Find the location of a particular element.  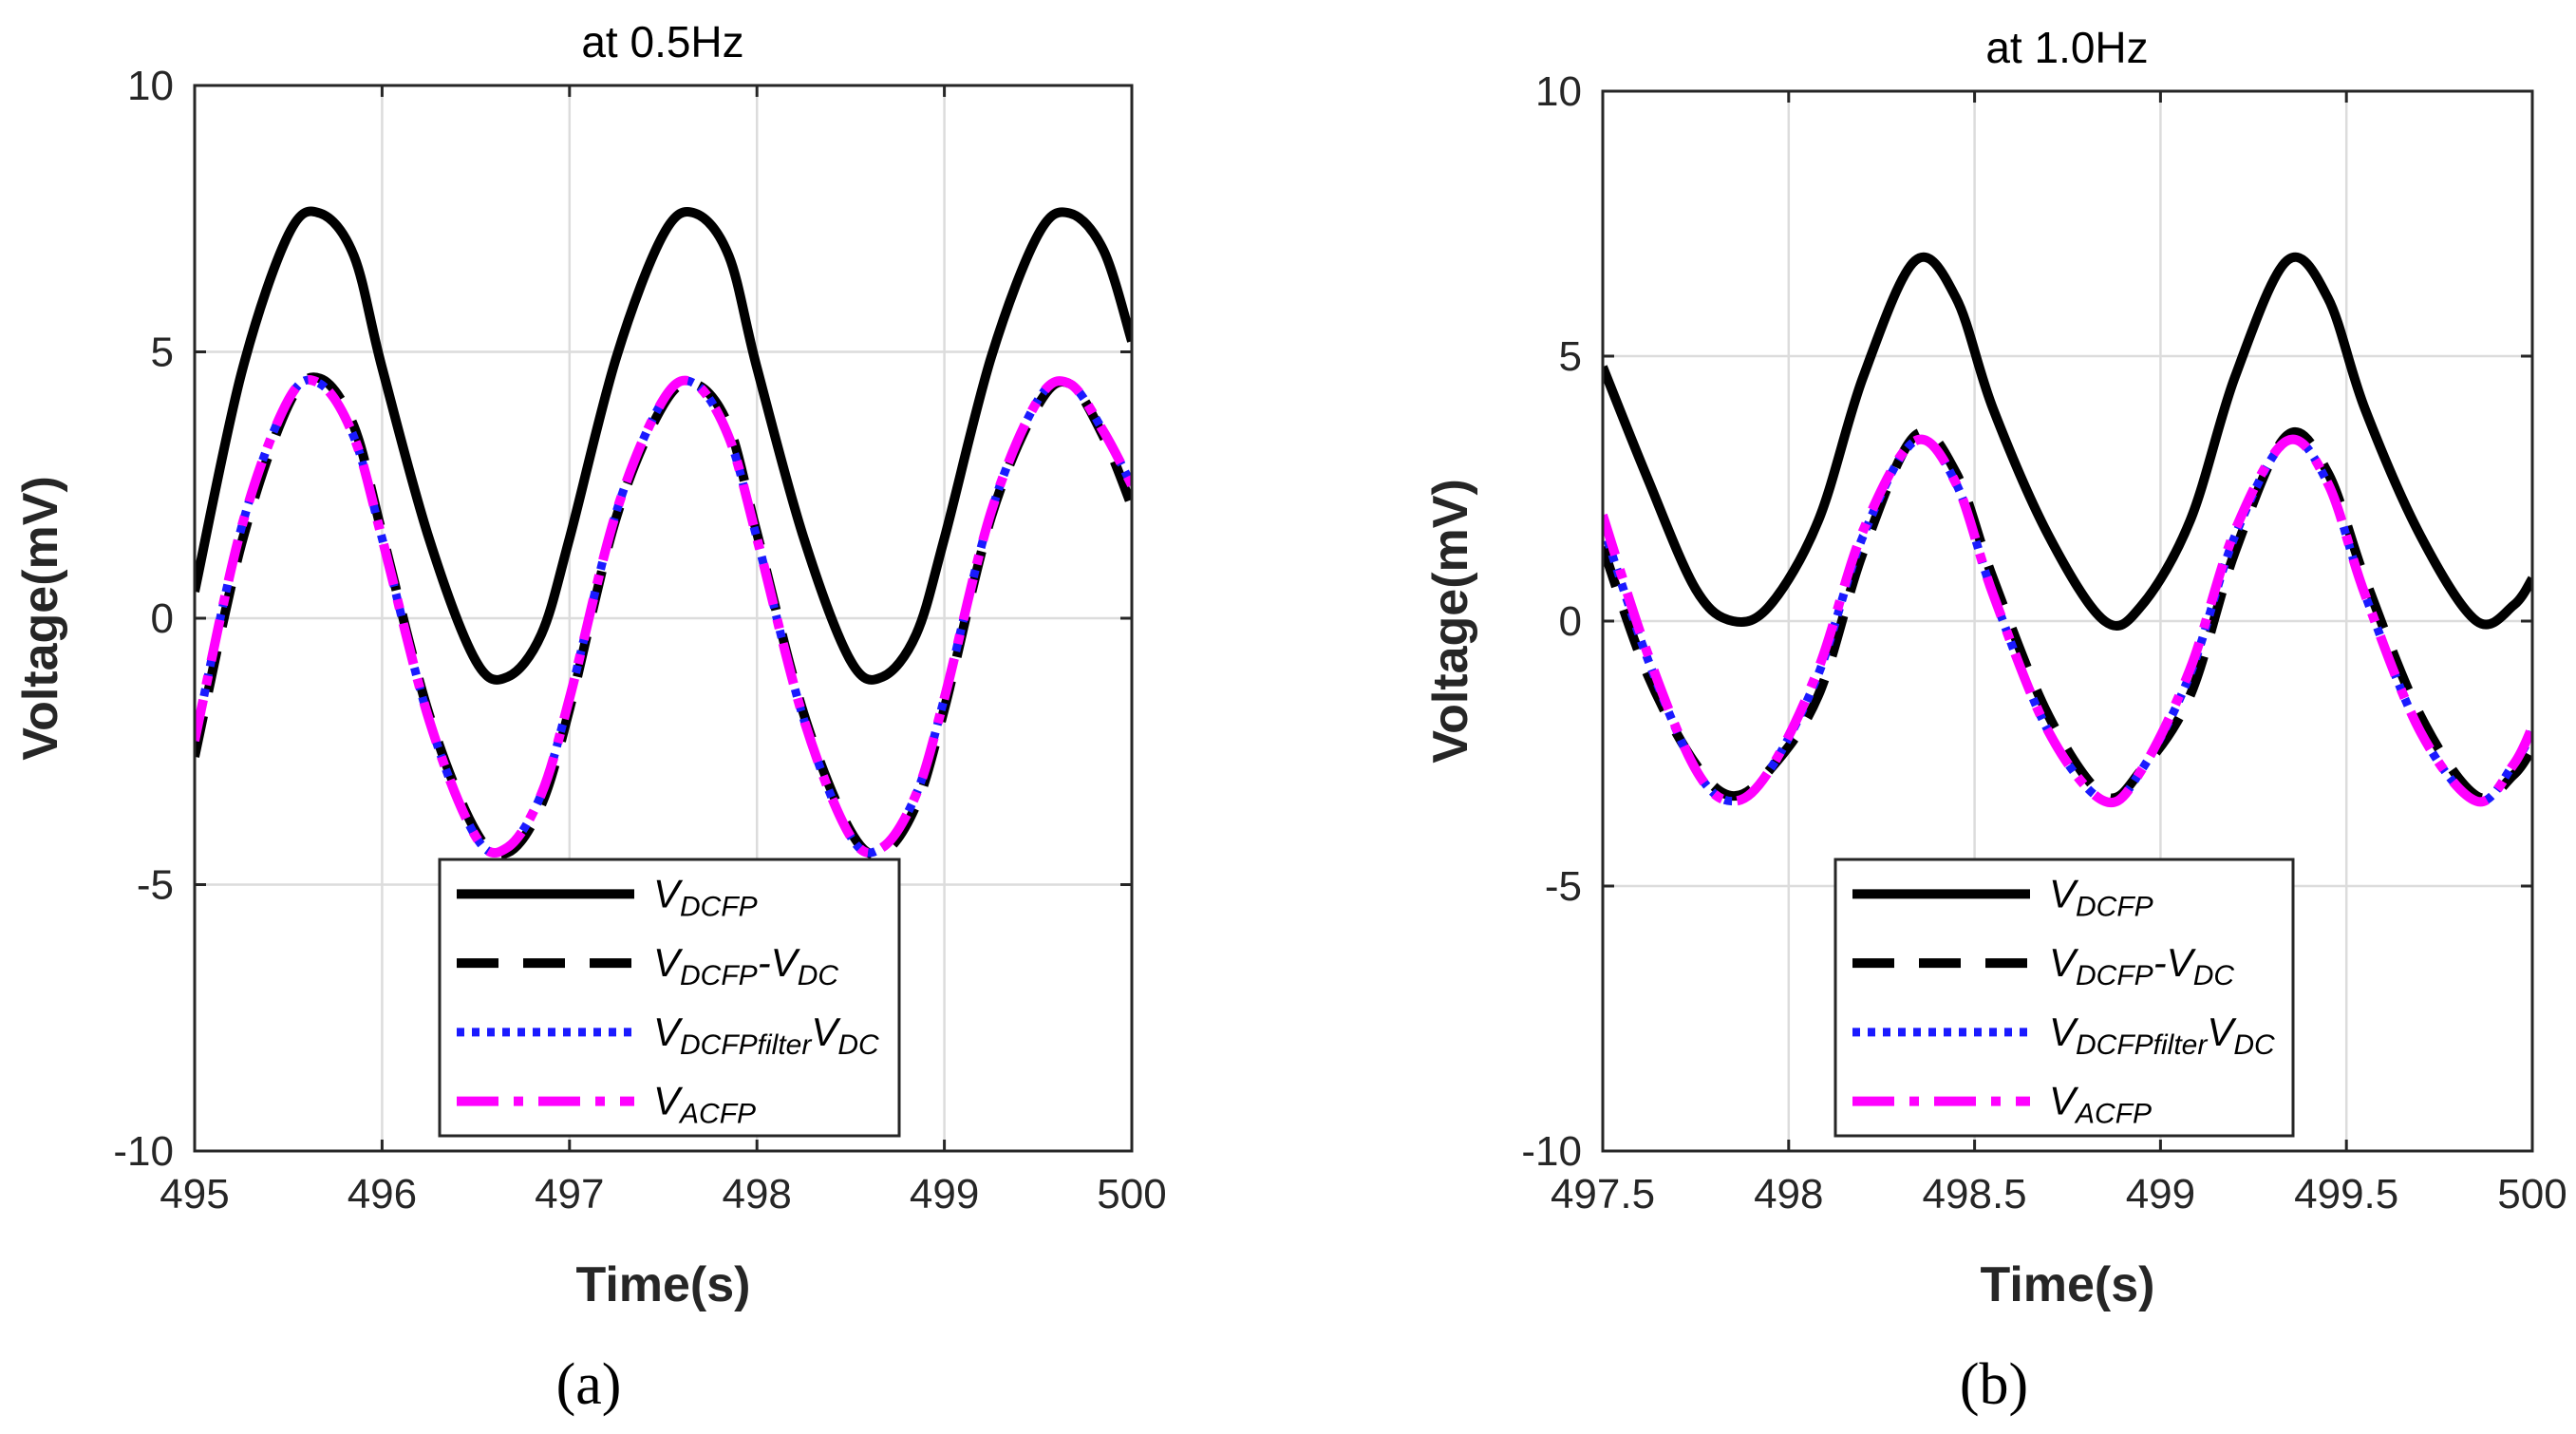

x-tick-label: 496 is located at coordinates (382, 1194).